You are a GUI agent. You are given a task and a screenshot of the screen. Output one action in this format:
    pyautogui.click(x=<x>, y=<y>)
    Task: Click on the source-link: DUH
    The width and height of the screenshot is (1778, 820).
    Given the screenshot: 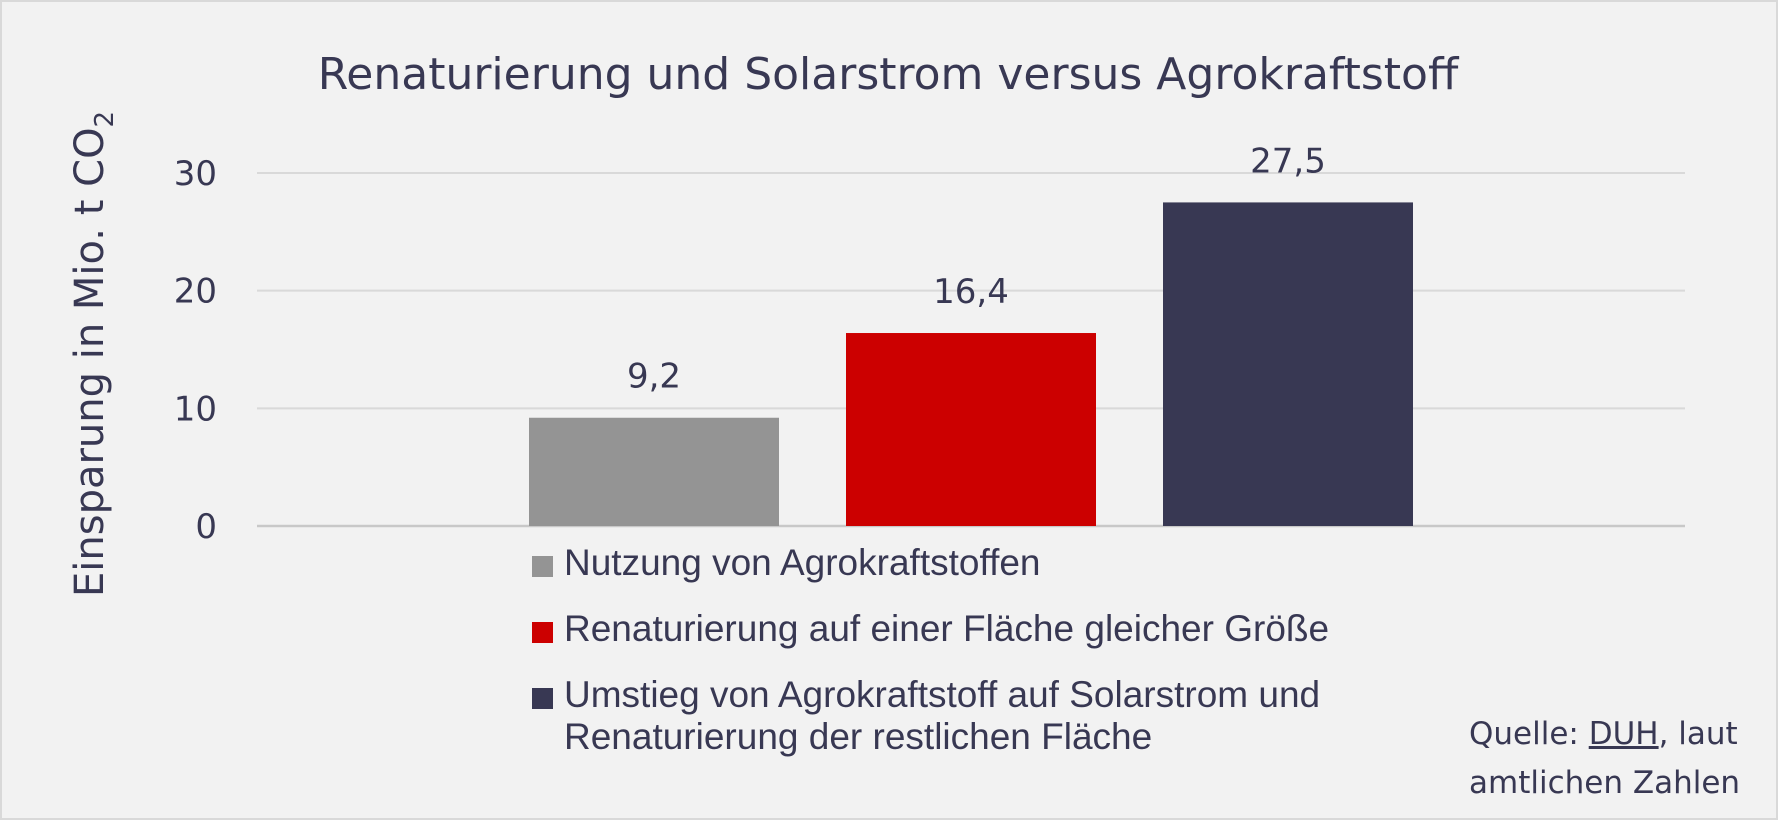 What is the action you would take?
    pyautogui.click(x=1623, y=734)
    